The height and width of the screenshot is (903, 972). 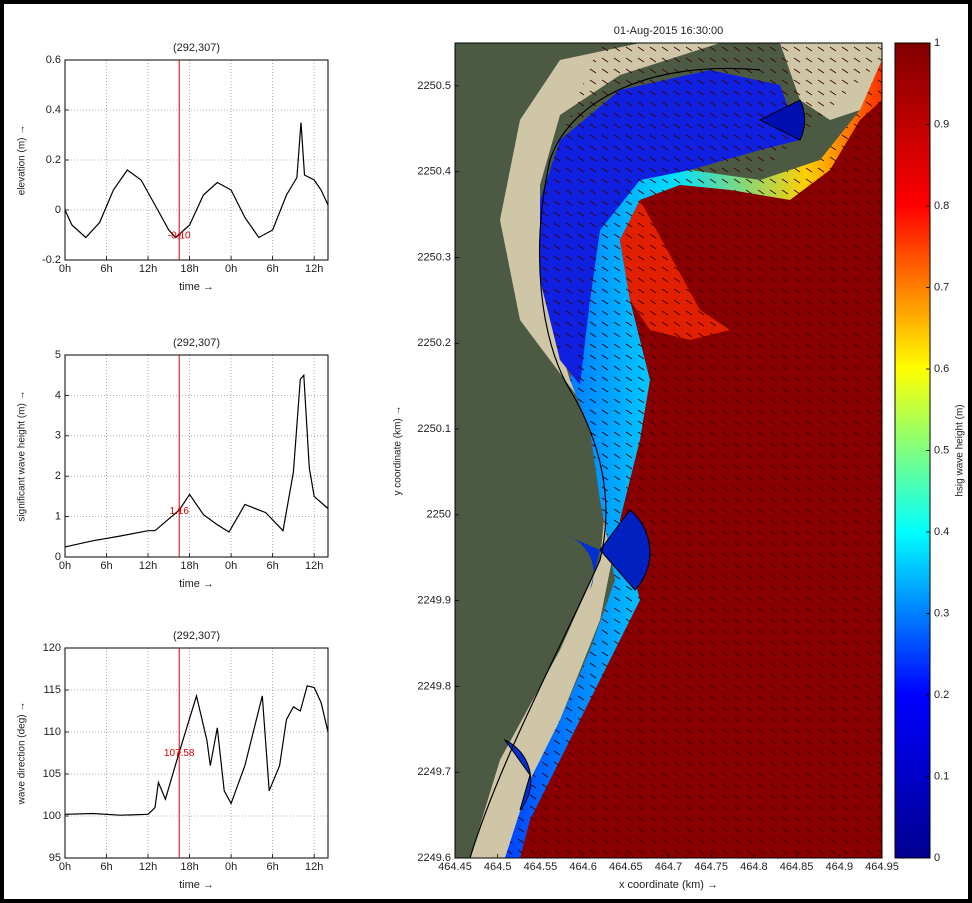 What do you see at coordinates (398, 450) in the screenshot?
I see `y-axis-label: y coordinate (km) →` at bounding box center [398, 450].